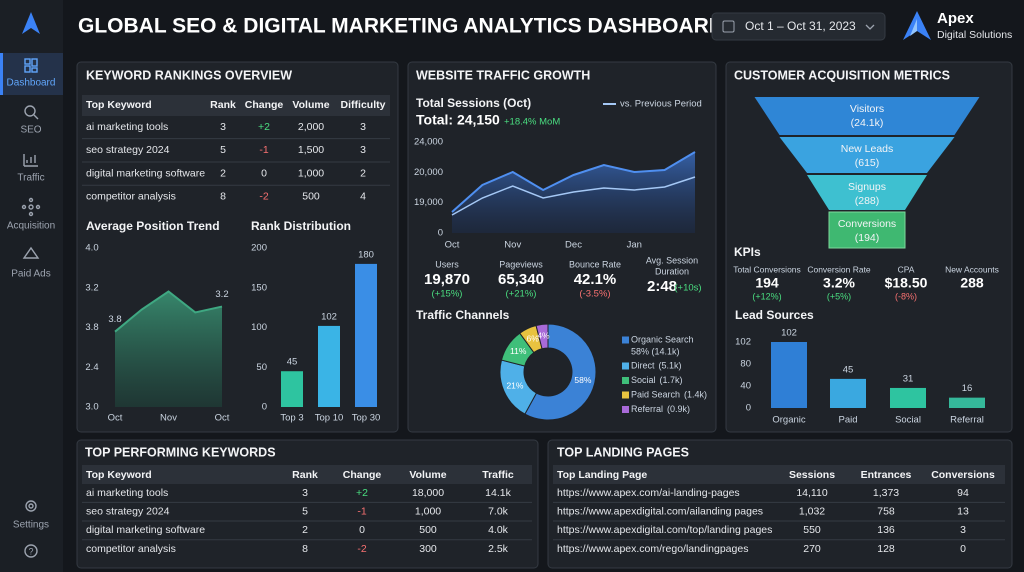  I want to click on table-cell: 1,000, so click(311, 173).